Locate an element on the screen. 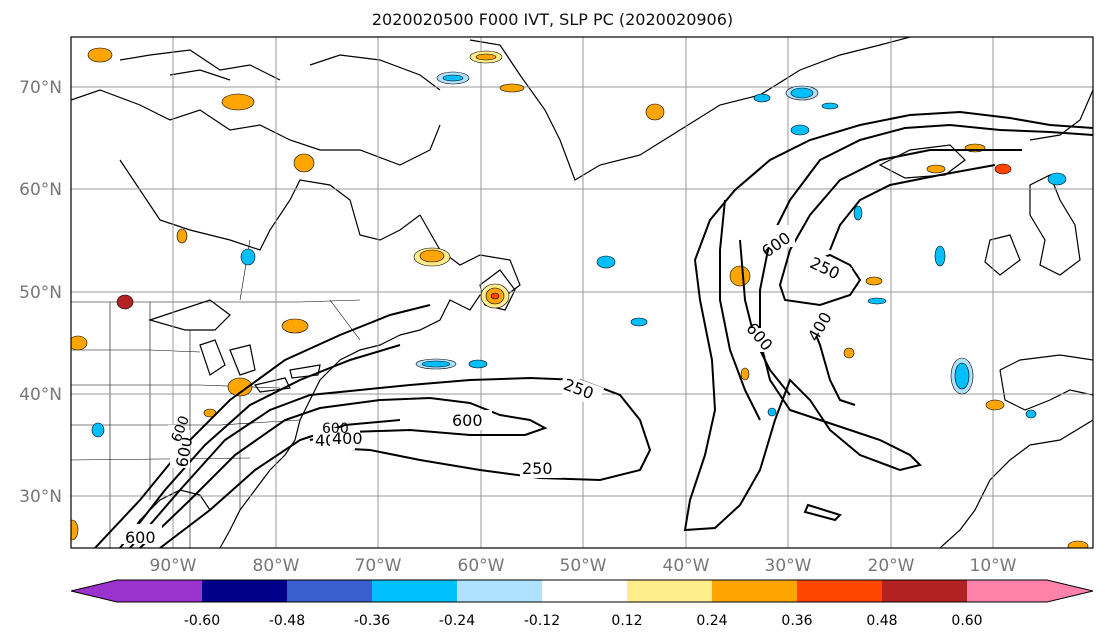 The image size is (1105, 641). colorbar-tick: -0.48 is located at coordinates (287, 621).